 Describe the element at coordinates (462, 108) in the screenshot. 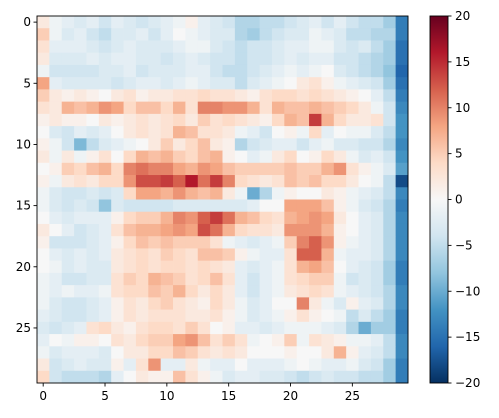

I see `colorbar-tick-label: 10` at that location.